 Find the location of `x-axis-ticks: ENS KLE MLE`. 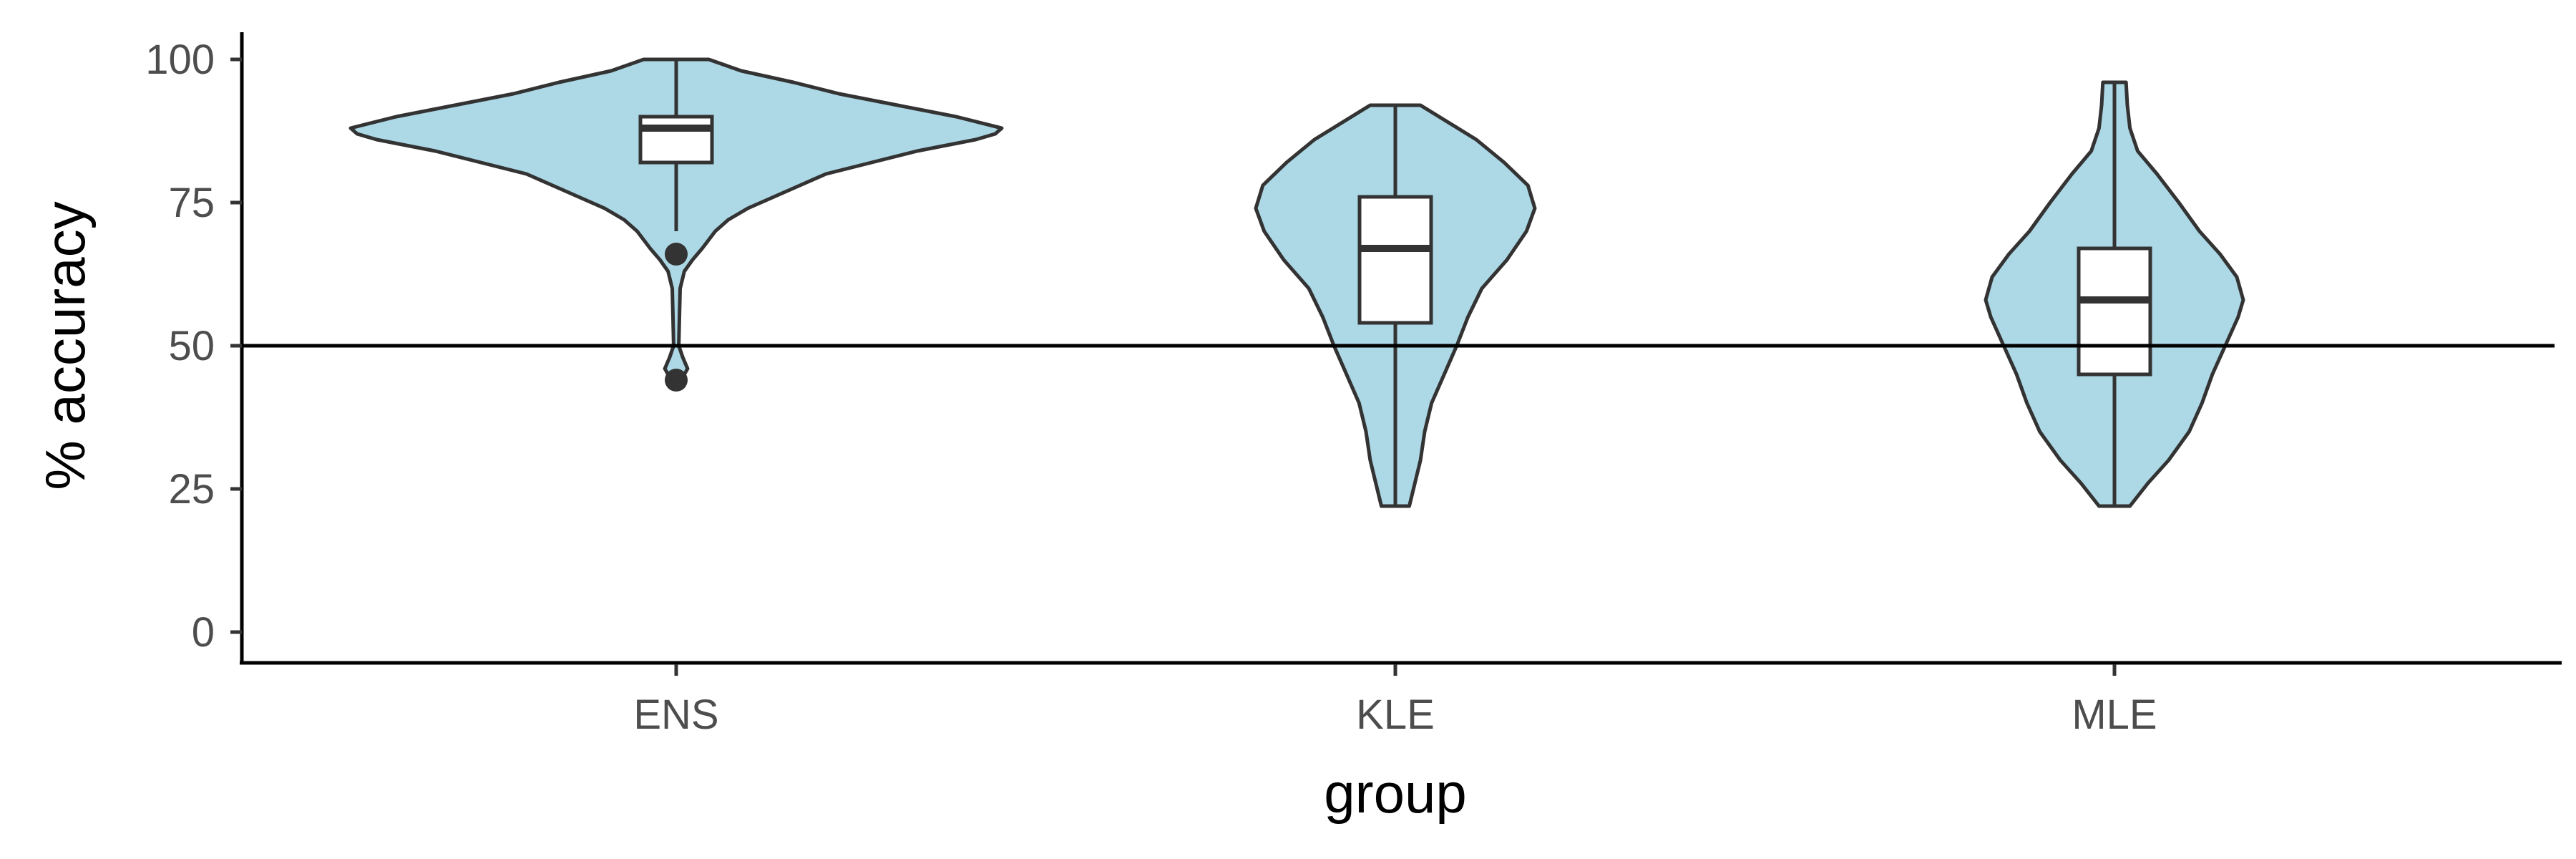

x-axis-ticks: ENS KLE MLE is located at coordinates (1395, 701).